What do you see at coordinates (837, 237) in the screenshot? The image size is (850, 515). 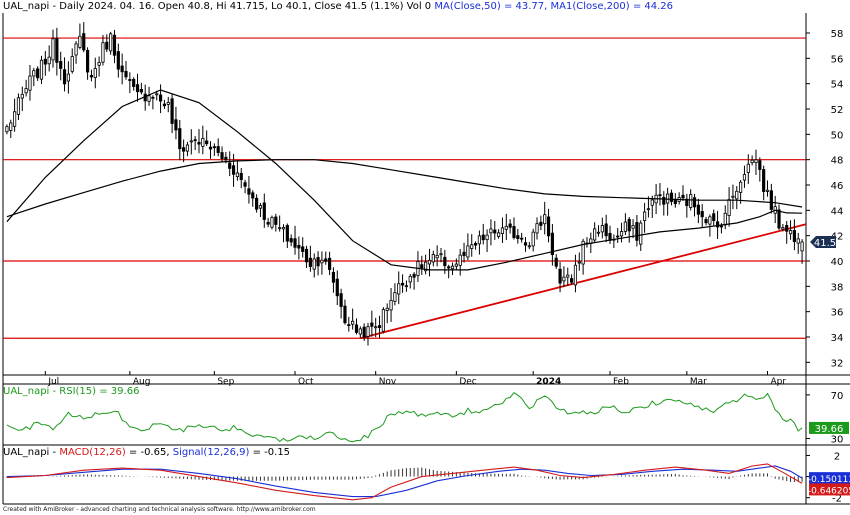 I see `price-y-tick-label: 42` at bounding box center [837, 237].